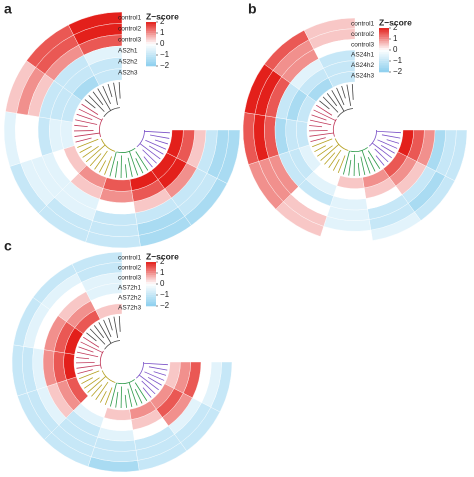  Describe the element at coordinates (122, 362) in the screenshot. I see `dendrogram` at that location.